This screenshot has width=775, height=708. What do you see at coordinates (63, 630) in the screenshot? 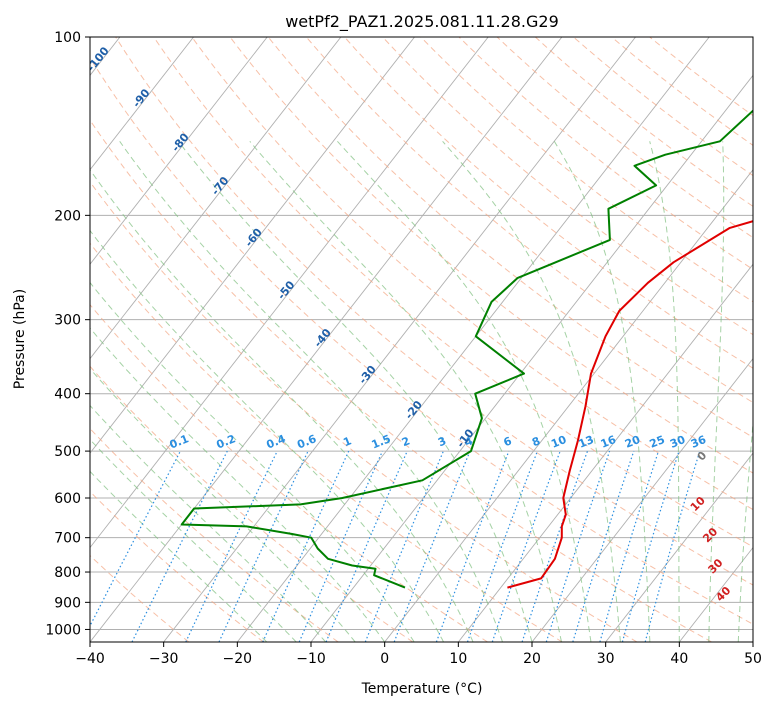
I see `y-tick-label: 1000` at bounding box center [63, 630].